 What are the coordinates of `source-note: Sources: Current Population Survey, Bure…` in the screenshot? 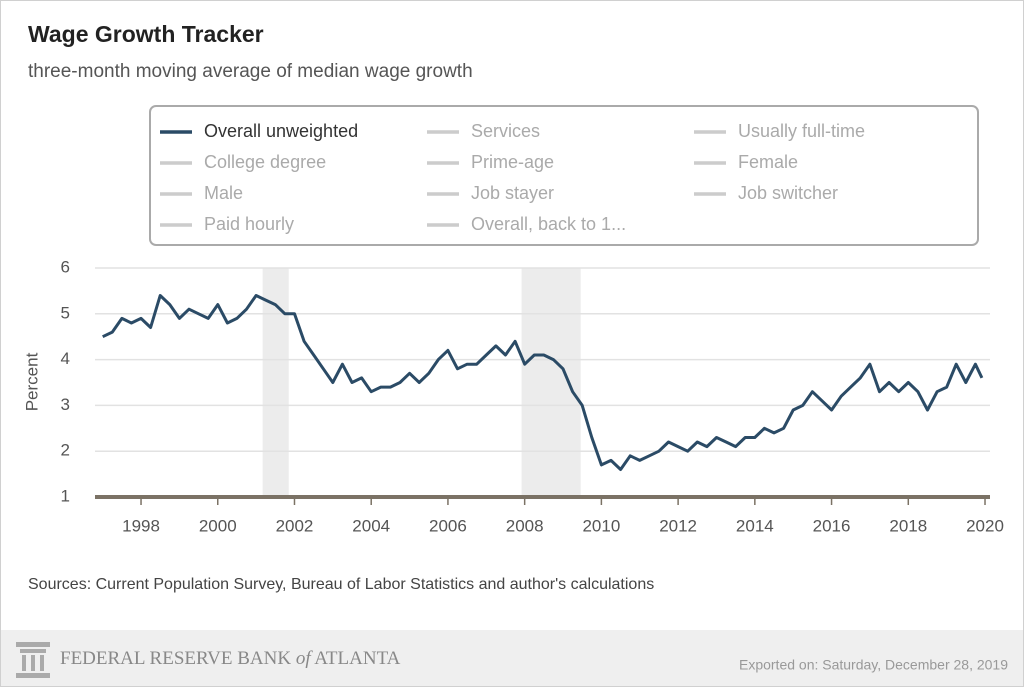 It's located at (341, 584).